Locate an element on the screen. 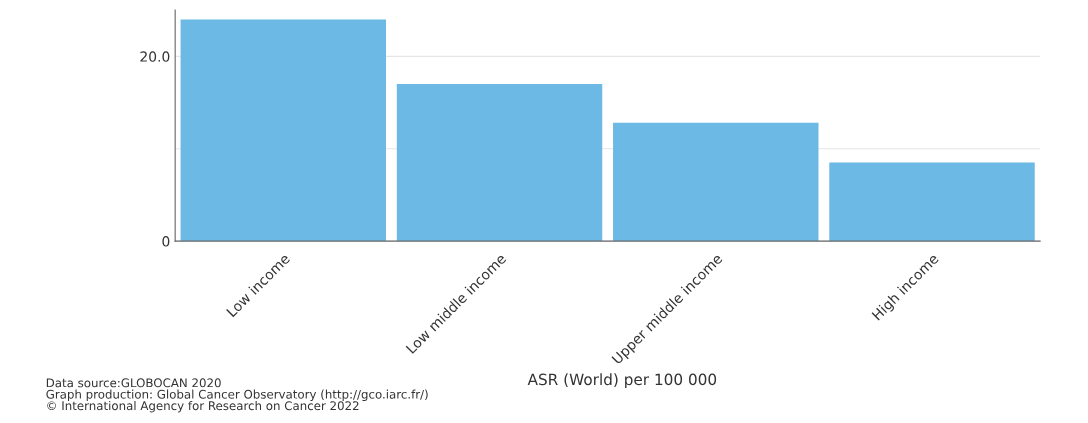 This screenshot has width=1088, height=423. source-note: Data source:GLOBOCAN 2020 Graph production: Global Cancer Observatory (http://gco.iarc.fr/) © International Agency for Research on Cancer 2022 is located at coordinates (237, 395).